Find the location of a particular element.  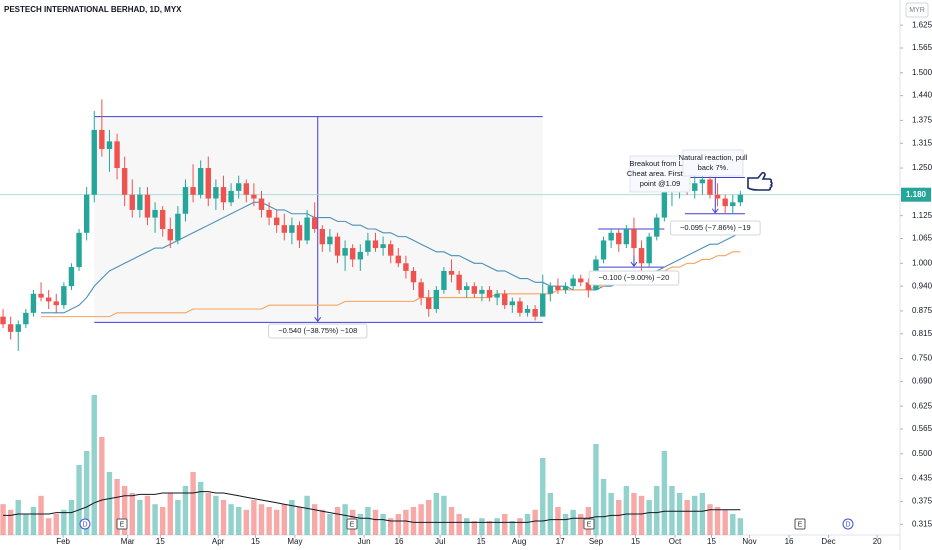

y-tick-label: 0.875 is located at coordinates (922, 310).